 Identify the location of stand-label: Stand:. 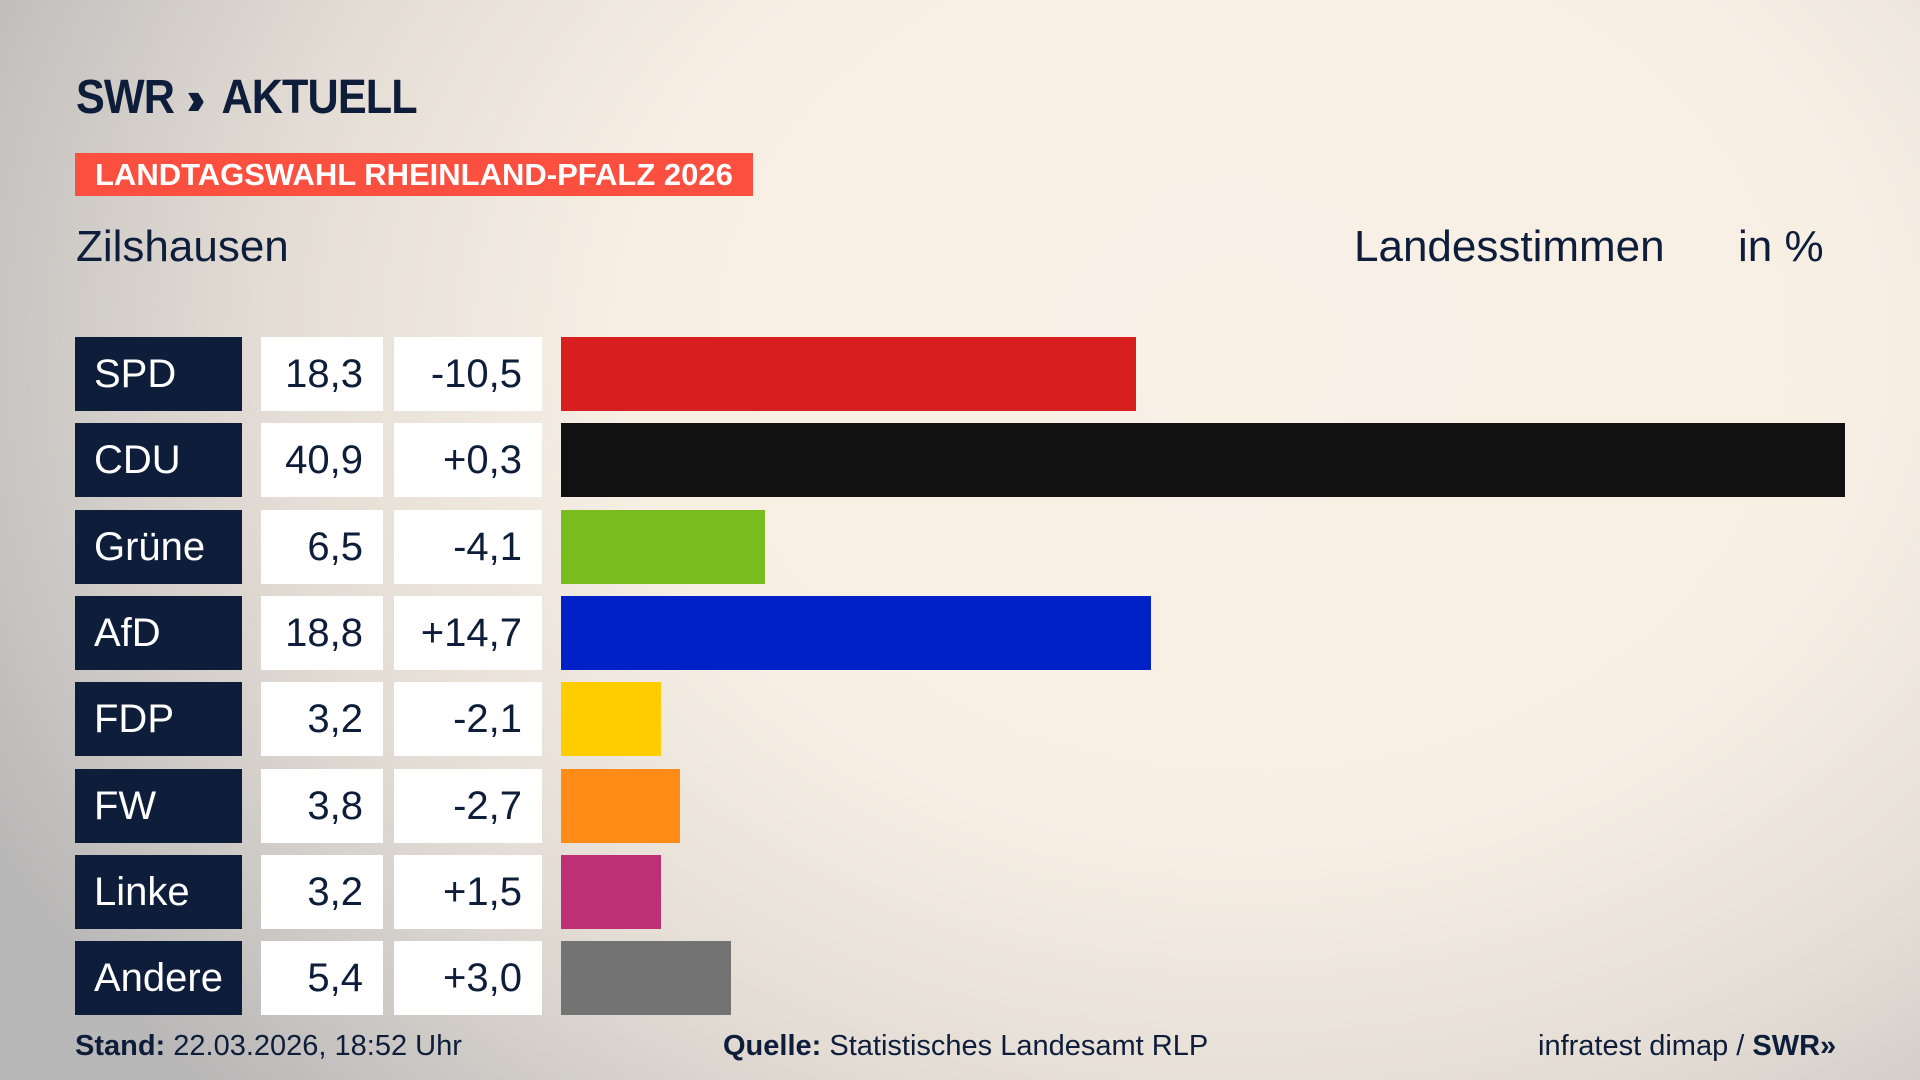
(120, 1046).